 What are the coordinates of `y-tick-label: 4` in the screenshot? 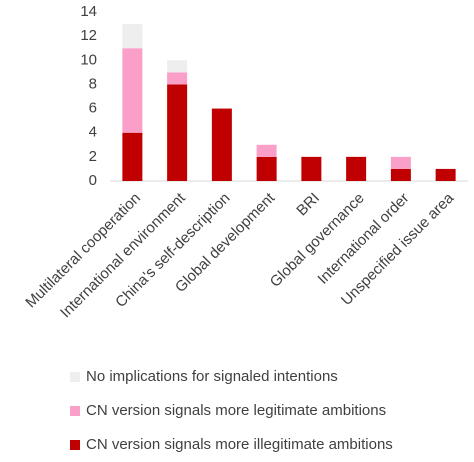 It's located at (93, 132).